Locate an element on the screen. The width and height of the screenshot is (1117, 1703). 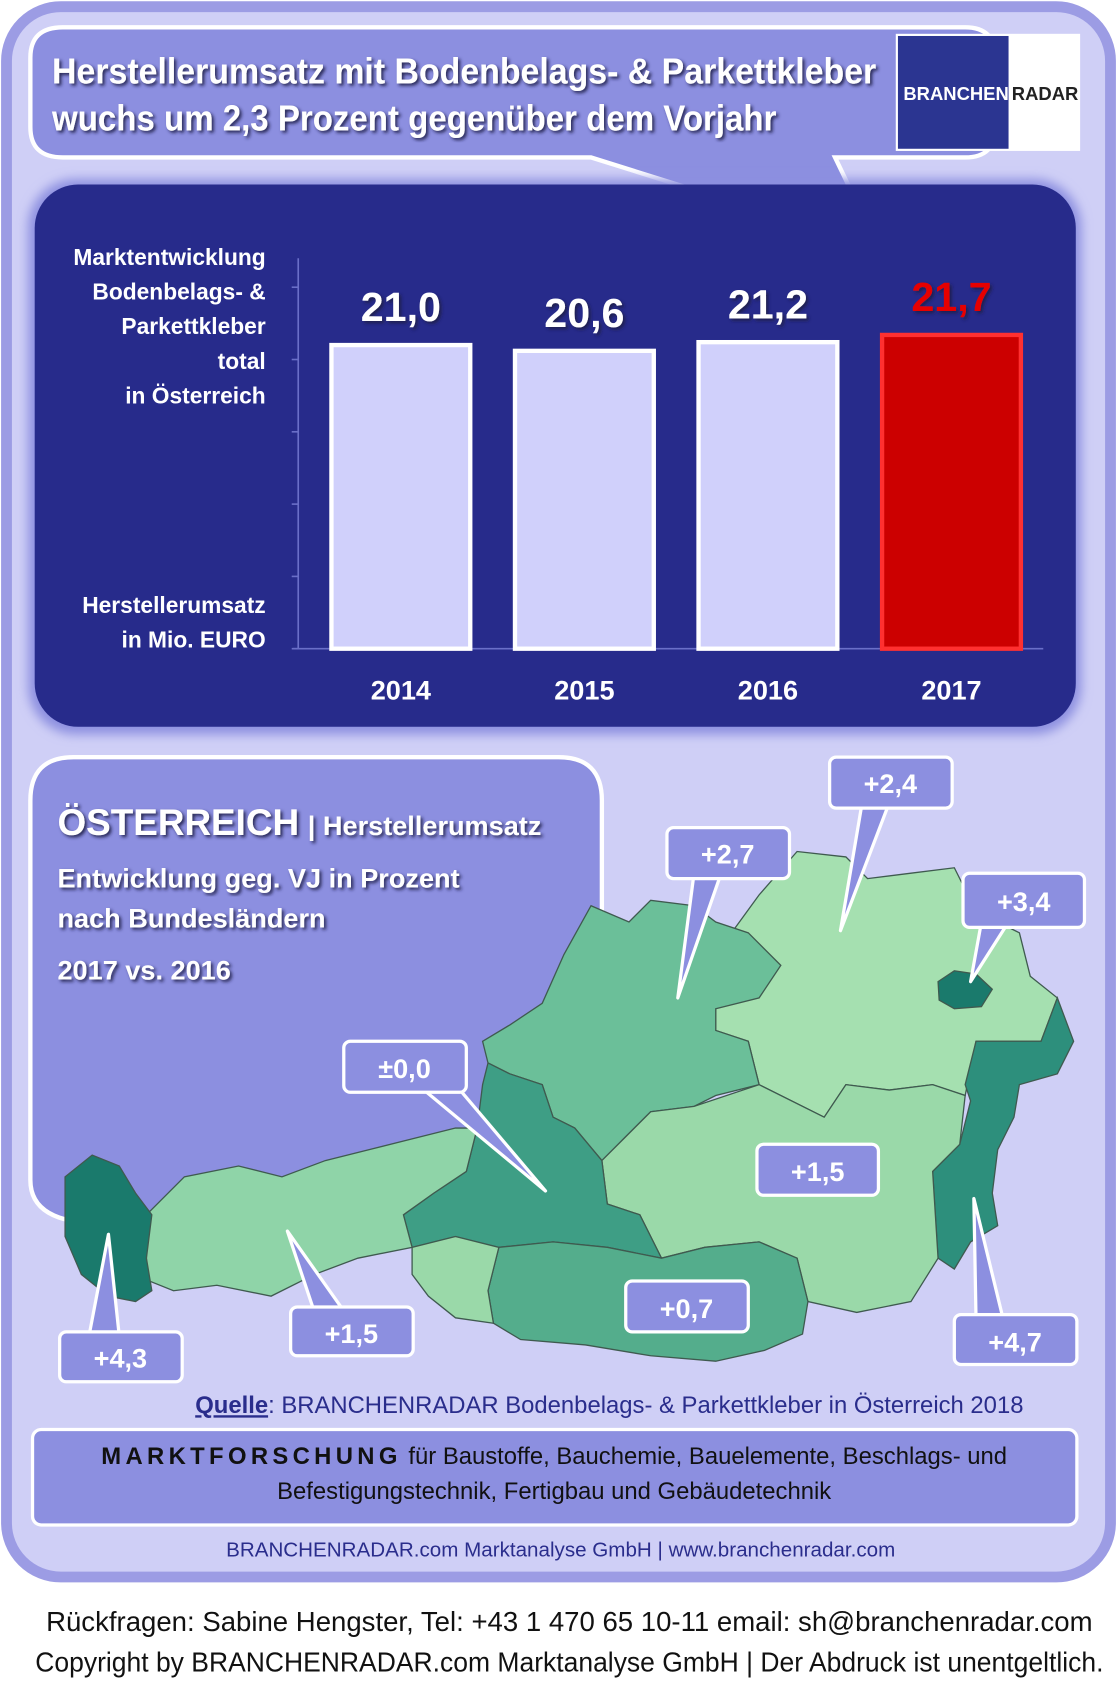
y-axis-label: in Mio. EURO is located at coordinates (194, 640).